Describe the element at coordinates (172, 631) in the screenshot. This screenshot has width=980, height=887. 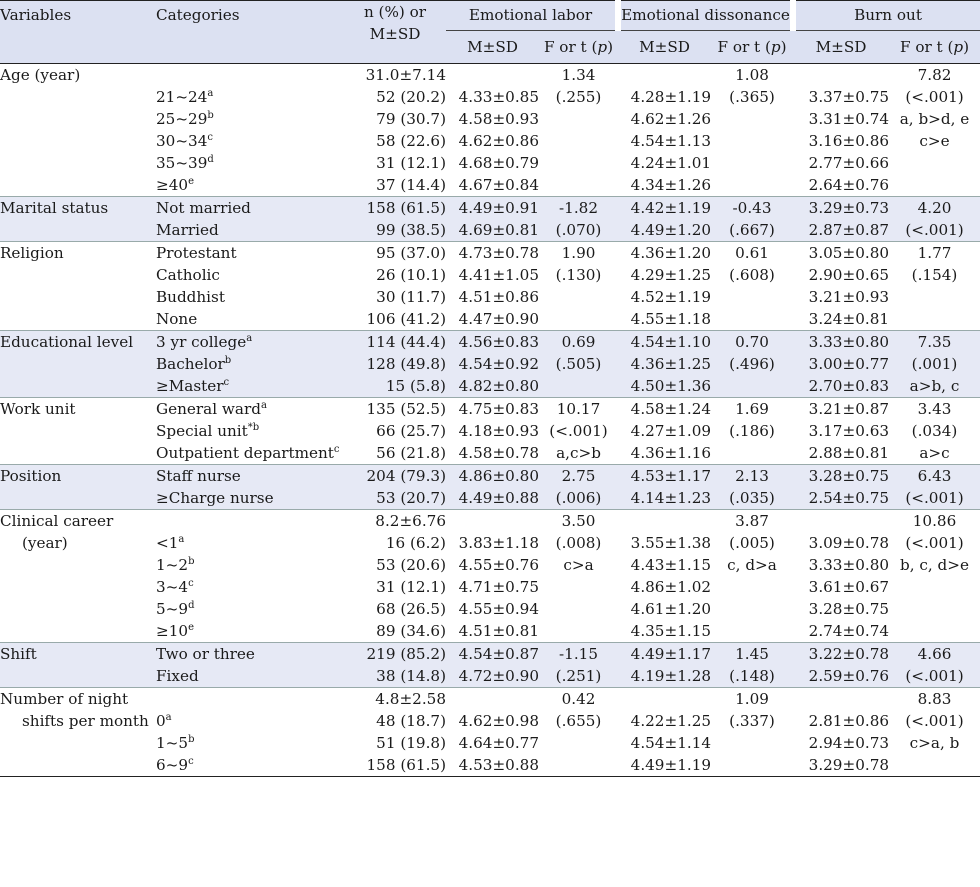
I see `category-cell-text: ≥10` at that location.